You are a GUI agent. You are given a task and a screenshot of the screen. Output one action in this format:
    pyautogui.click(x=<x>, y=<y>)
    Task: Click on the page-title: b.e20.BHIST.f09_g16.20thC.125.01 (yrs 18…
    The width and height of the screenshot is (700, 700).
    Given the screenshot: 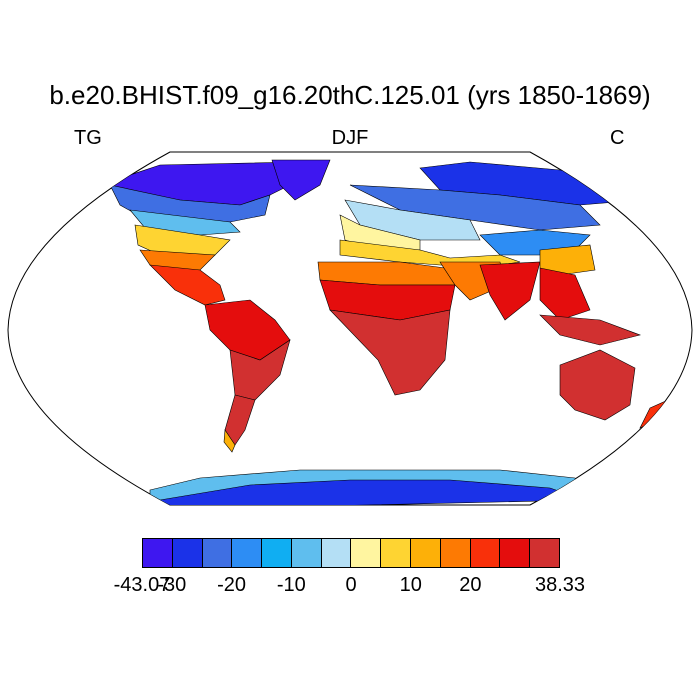 What is the action you would take?
    pyautogui.click(x=350, y=95)
    